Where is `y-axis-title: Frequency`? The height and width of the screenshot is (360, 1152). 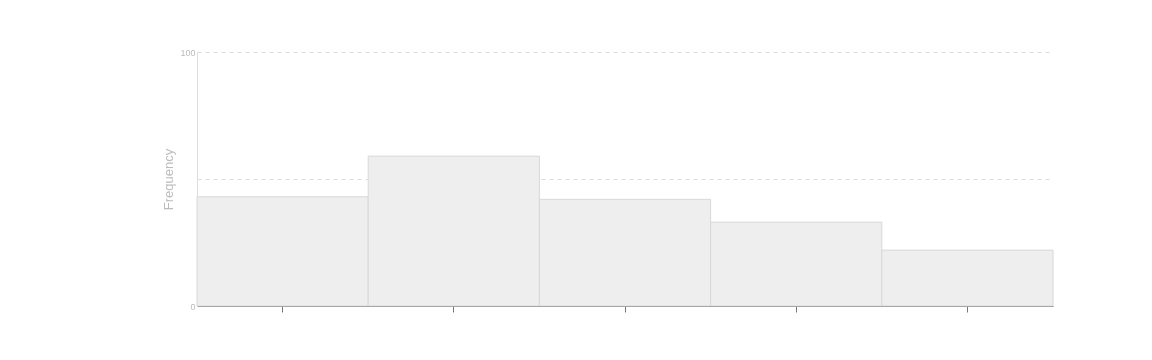 y-axis-title: Frequency is located at coordinates (169, 179).